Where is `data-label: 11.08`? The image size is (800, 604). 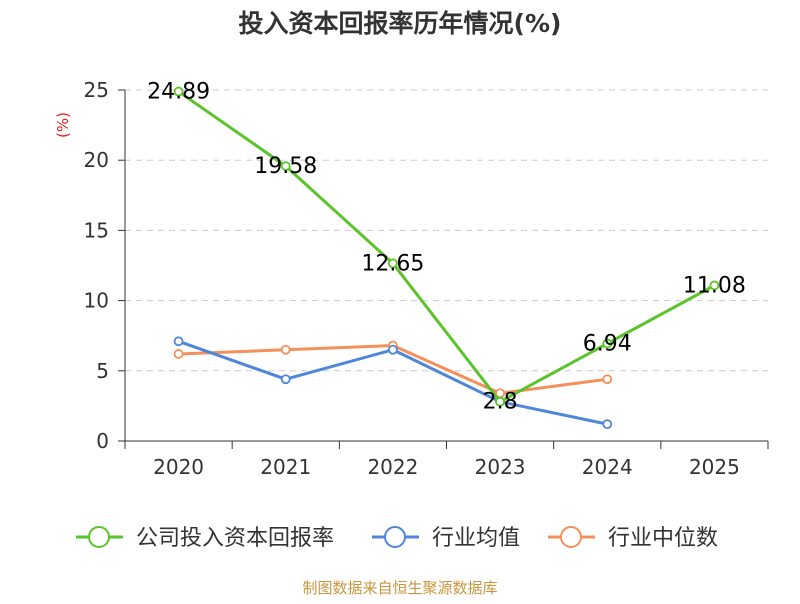
data-label: 11.08 is located at coordinates (714, 285).